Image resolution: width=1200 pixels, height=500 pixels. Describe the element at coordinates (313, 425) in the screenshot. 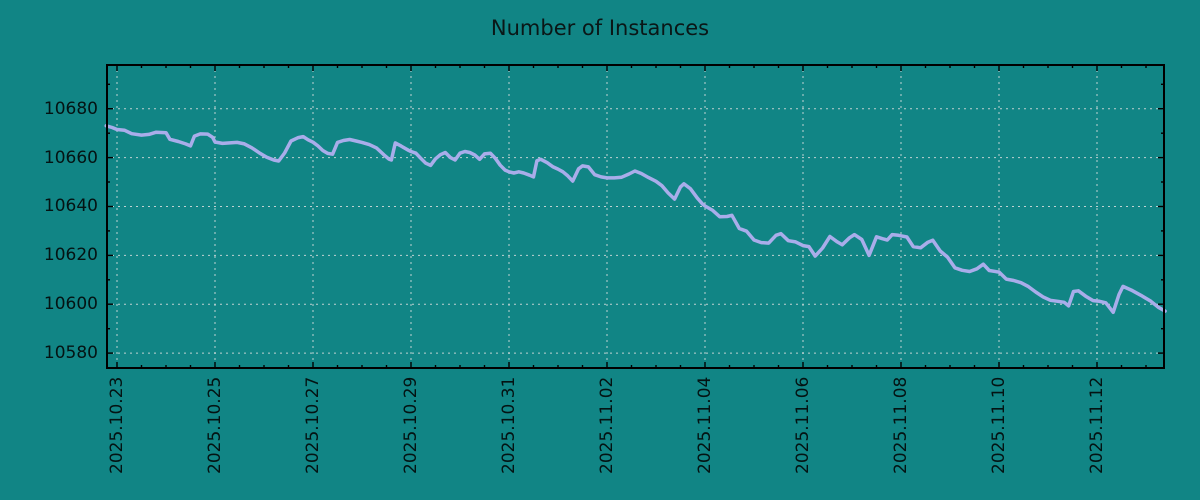

I see `x-tick-label: 2025.10.27` at that location.